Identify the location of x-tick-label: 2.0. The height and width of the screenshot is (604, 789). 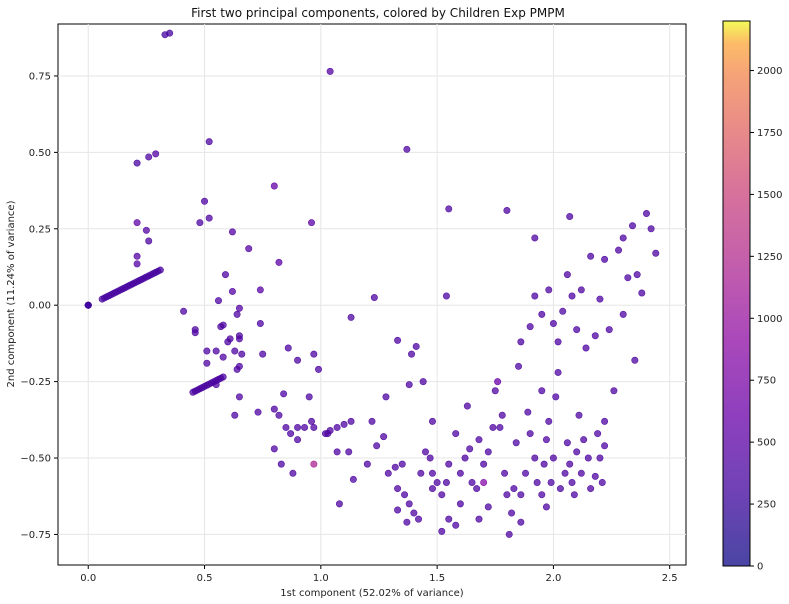
(553, 578).